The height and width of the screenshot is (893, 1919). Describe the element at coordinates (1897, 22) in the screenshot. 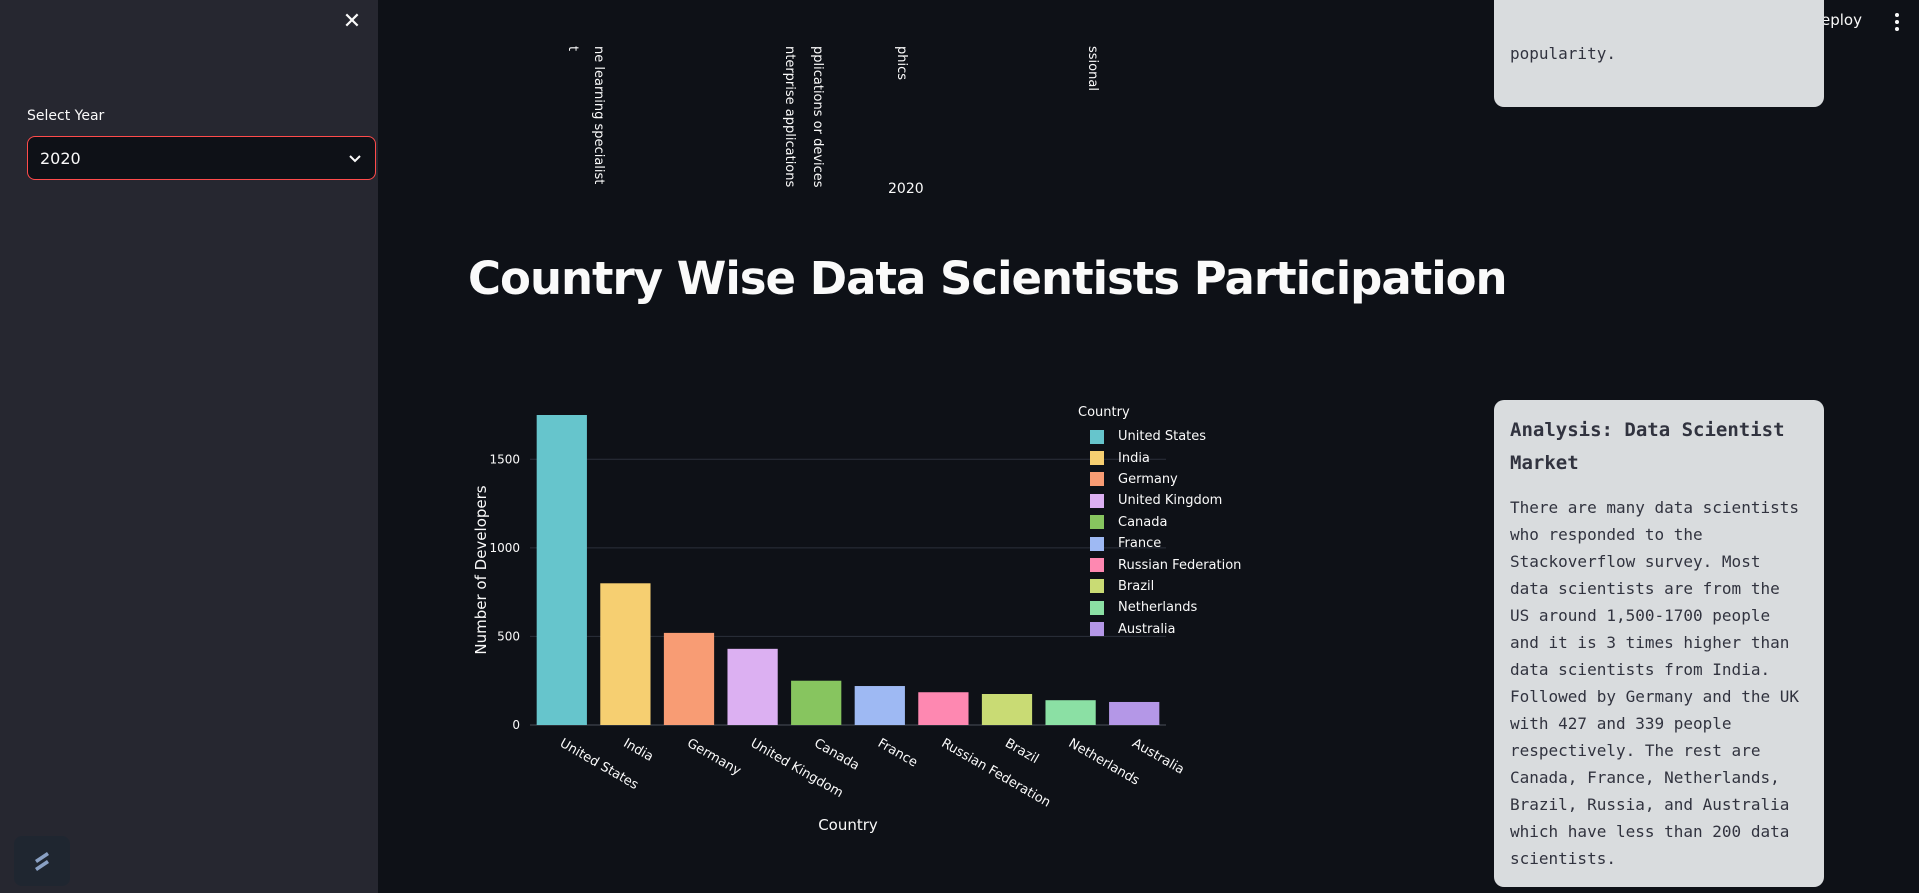

I see `kebab-menu-icon` at that location.